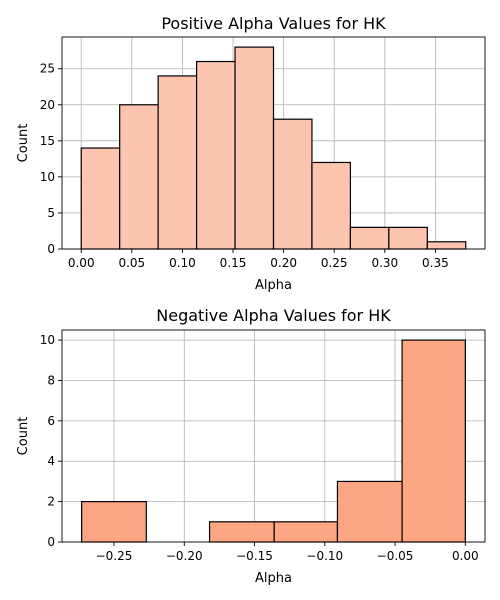 The height and width of the screenshot is (600, 500). What do you see at coordinates (287, 552) in the screenshot?
I see `x-ticks: −0.25 −0.20 −0.15 −0.10 −0.05 0.00` at bounding box center [287, 552].